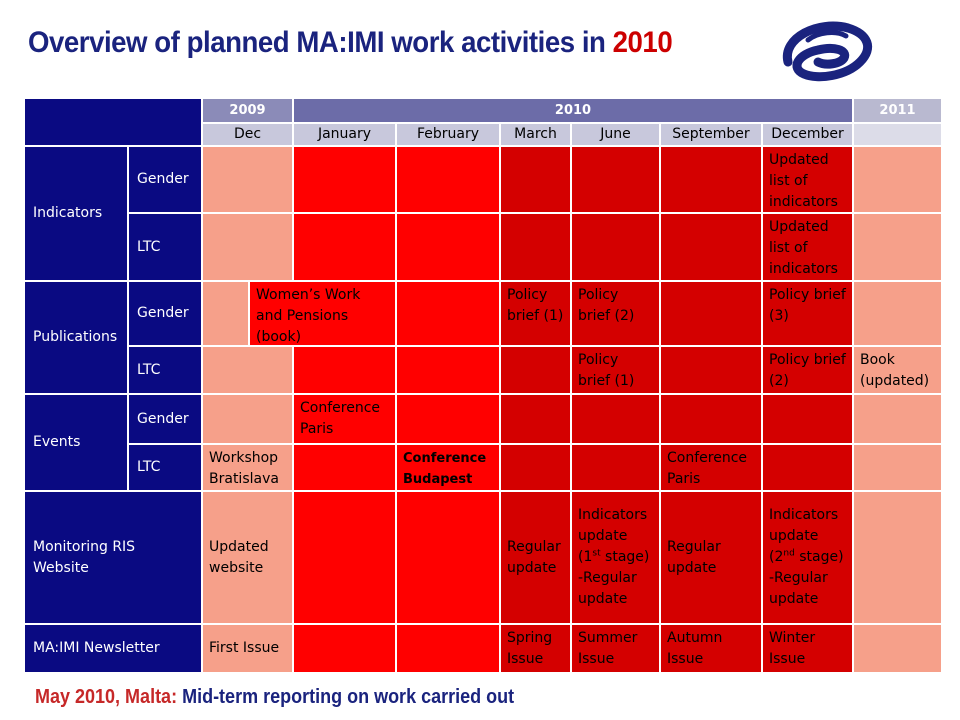 Image resolution: width=960 pixels, height=720 pixels. Describe the element at coordinates (449, 135) in the screenshot. I see `month-february: February` at that location.